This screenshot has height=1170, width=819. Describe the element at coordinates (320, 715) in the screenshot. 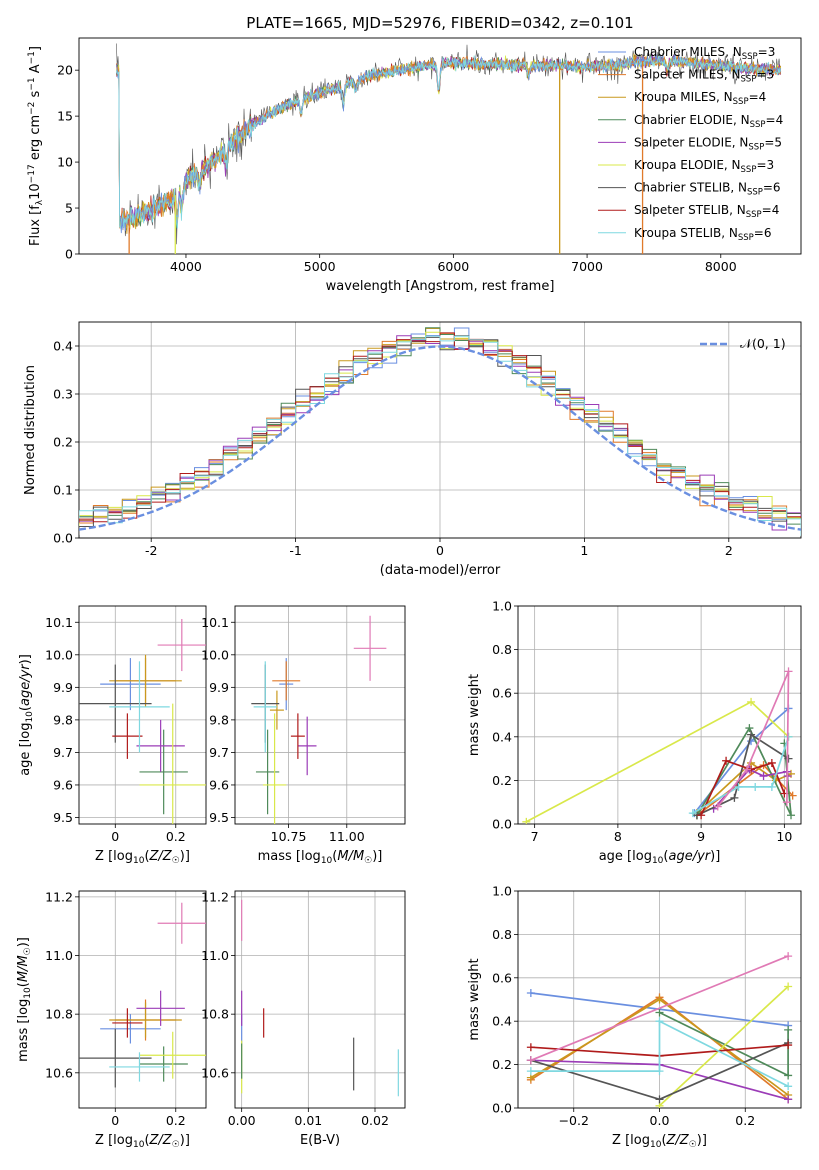

I see `age_vs_mass-frame` at that location.